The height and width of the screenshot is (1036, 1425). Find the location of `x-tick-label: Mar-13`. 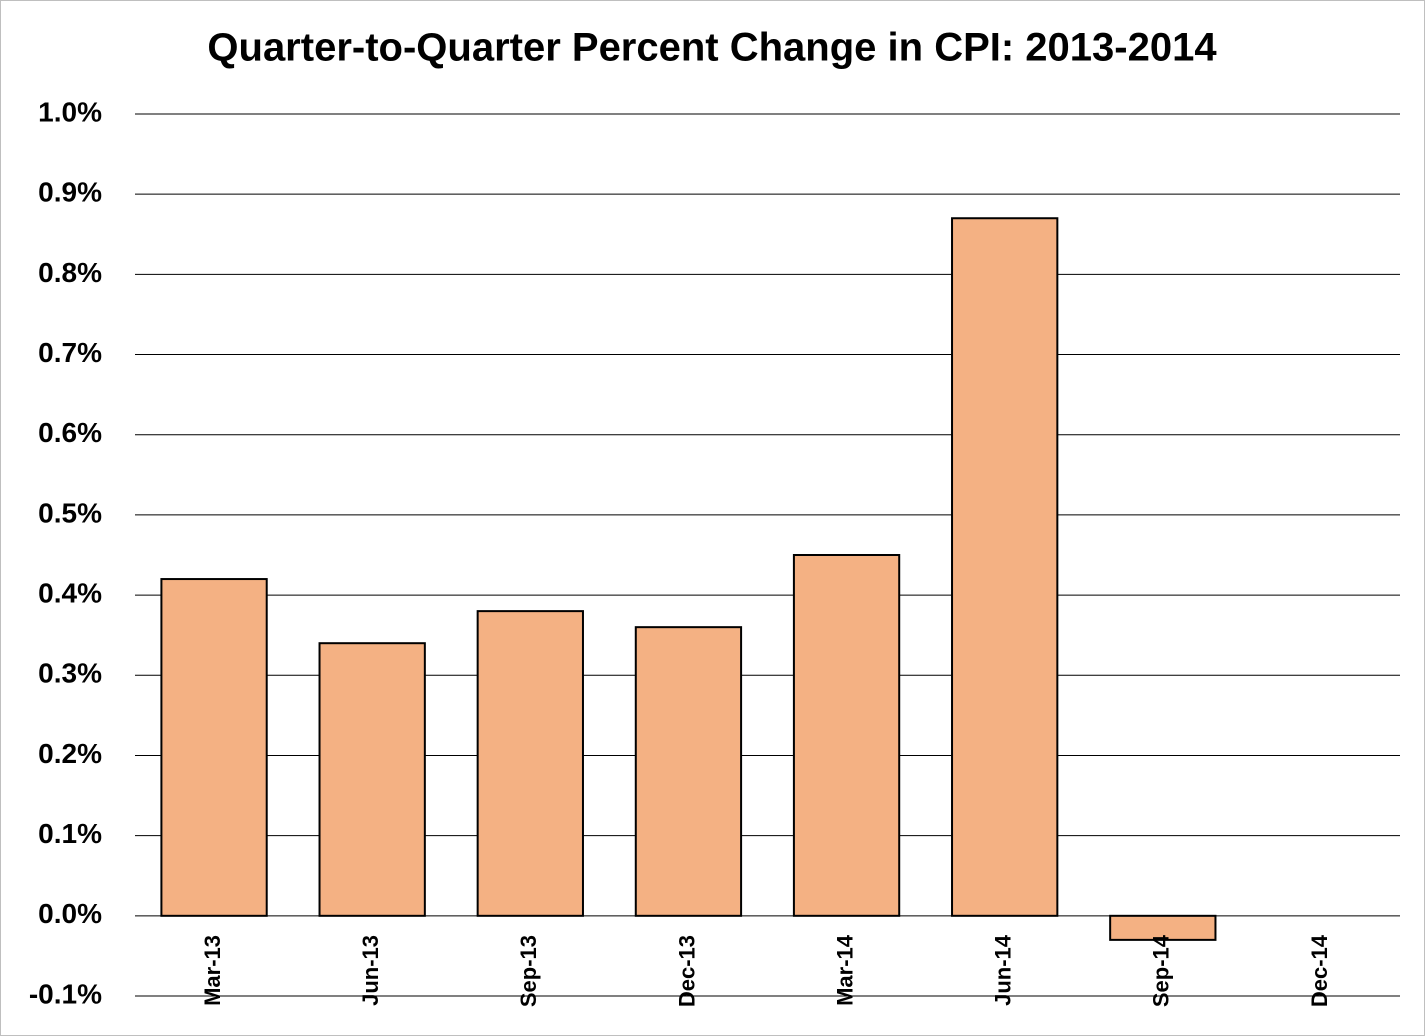

x-tick-label: Mar-13 is located at coordinates (212, 970).